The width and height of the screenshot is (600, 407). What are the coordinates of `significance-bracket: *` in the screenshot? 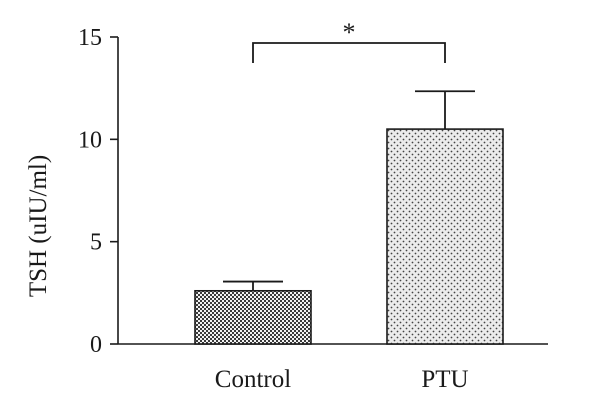 It's located at (349, 40).